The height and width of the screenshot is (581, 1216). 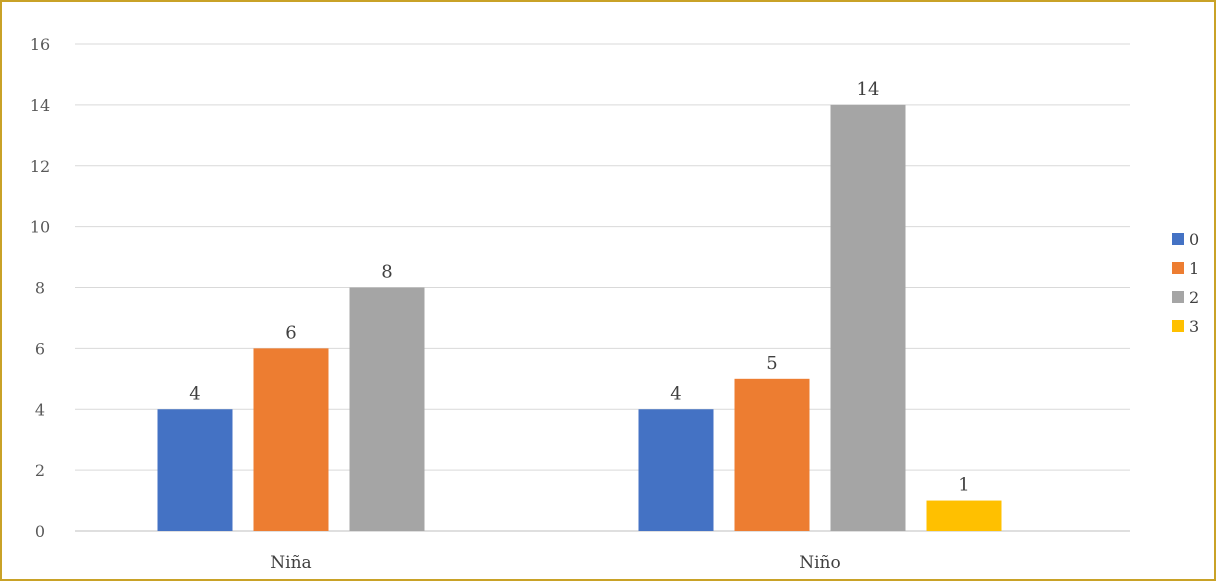 What do you see at coordinates (771, 363) in the screenshot?
I see `data-label: 5` at bounding box center [771, 363].